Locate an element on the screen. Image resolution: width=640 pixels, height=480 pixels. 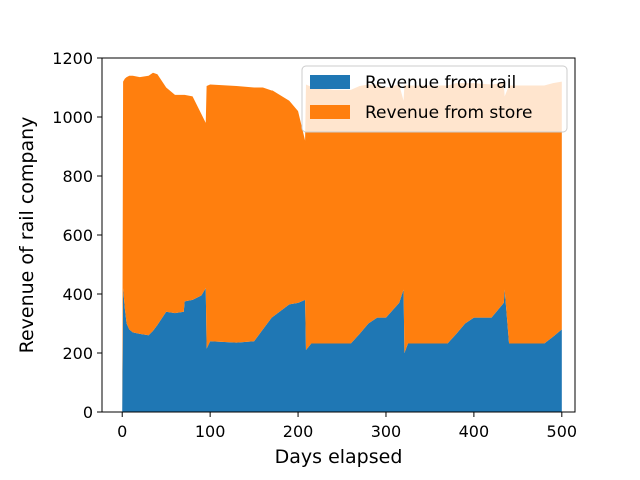
legend: Revenue from rail Revenue from store is located at coordinates (434, 99).